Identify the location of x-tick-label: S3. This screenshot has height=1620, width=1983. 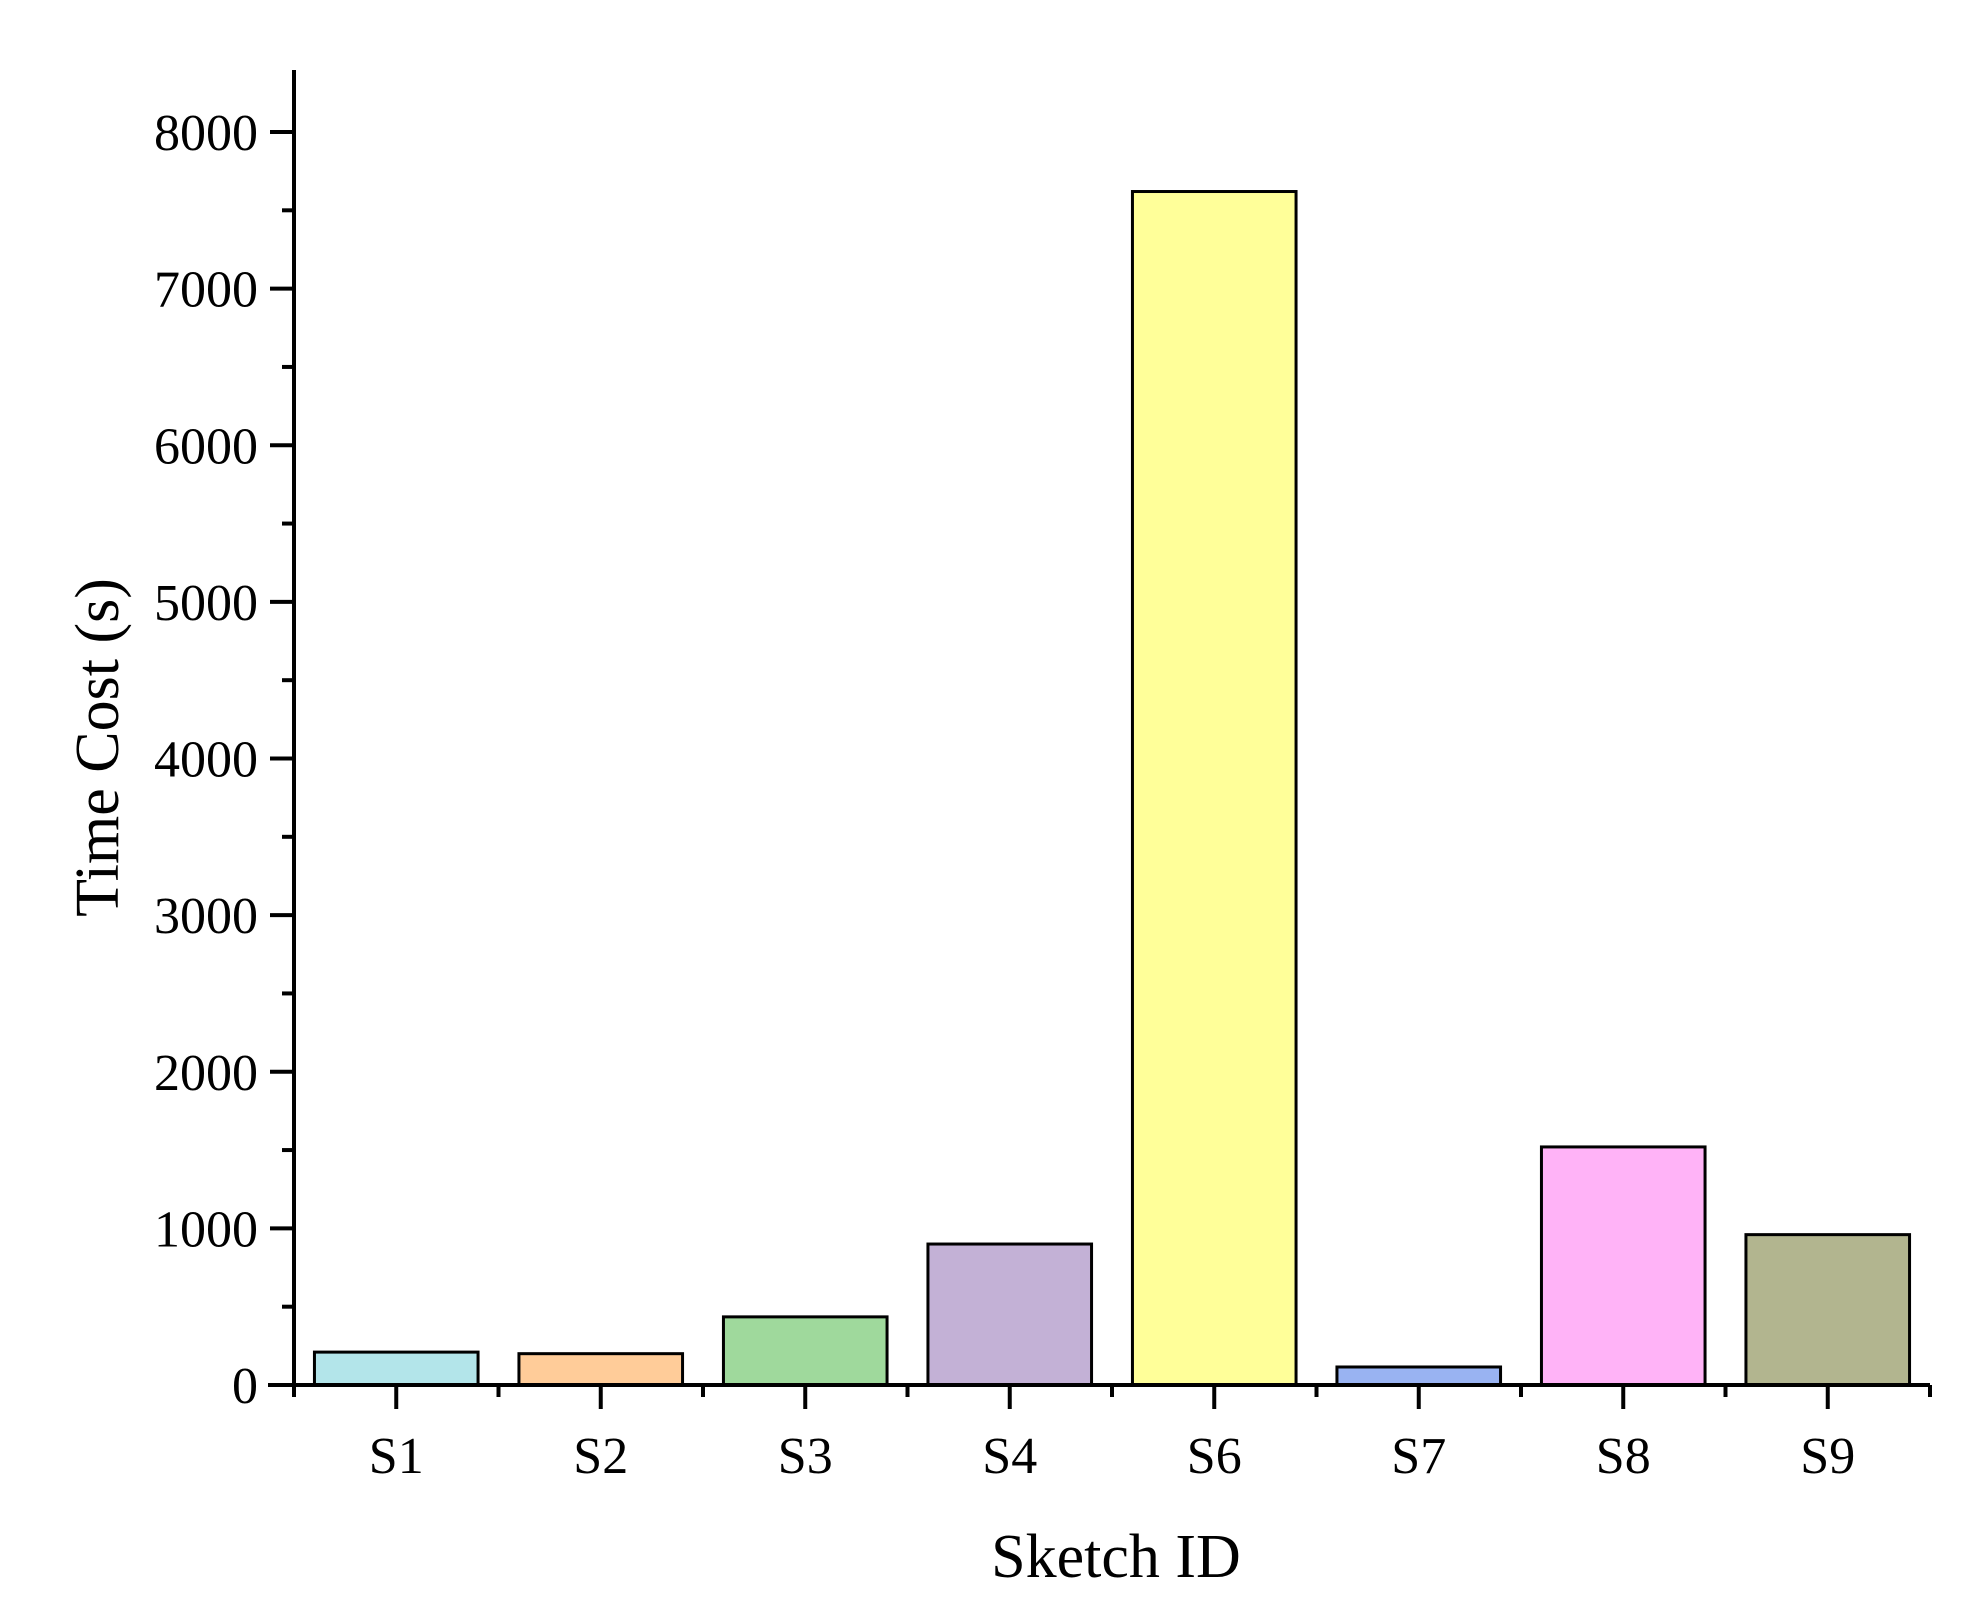
(805, 1456).